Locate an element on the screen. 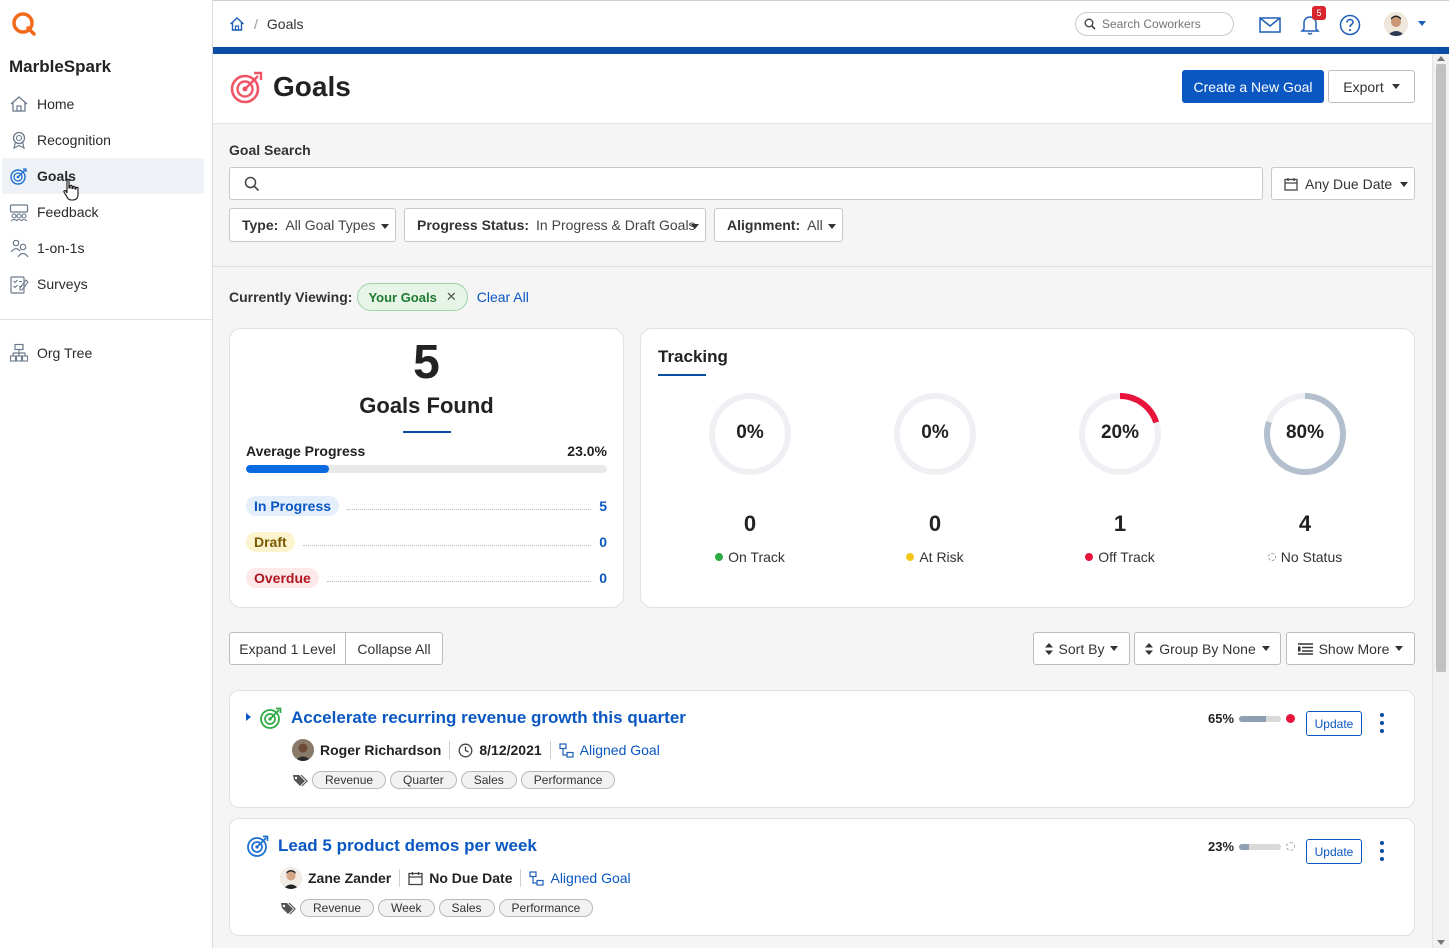  sidebar-item-home: Home is located at coordinates (103, 104).